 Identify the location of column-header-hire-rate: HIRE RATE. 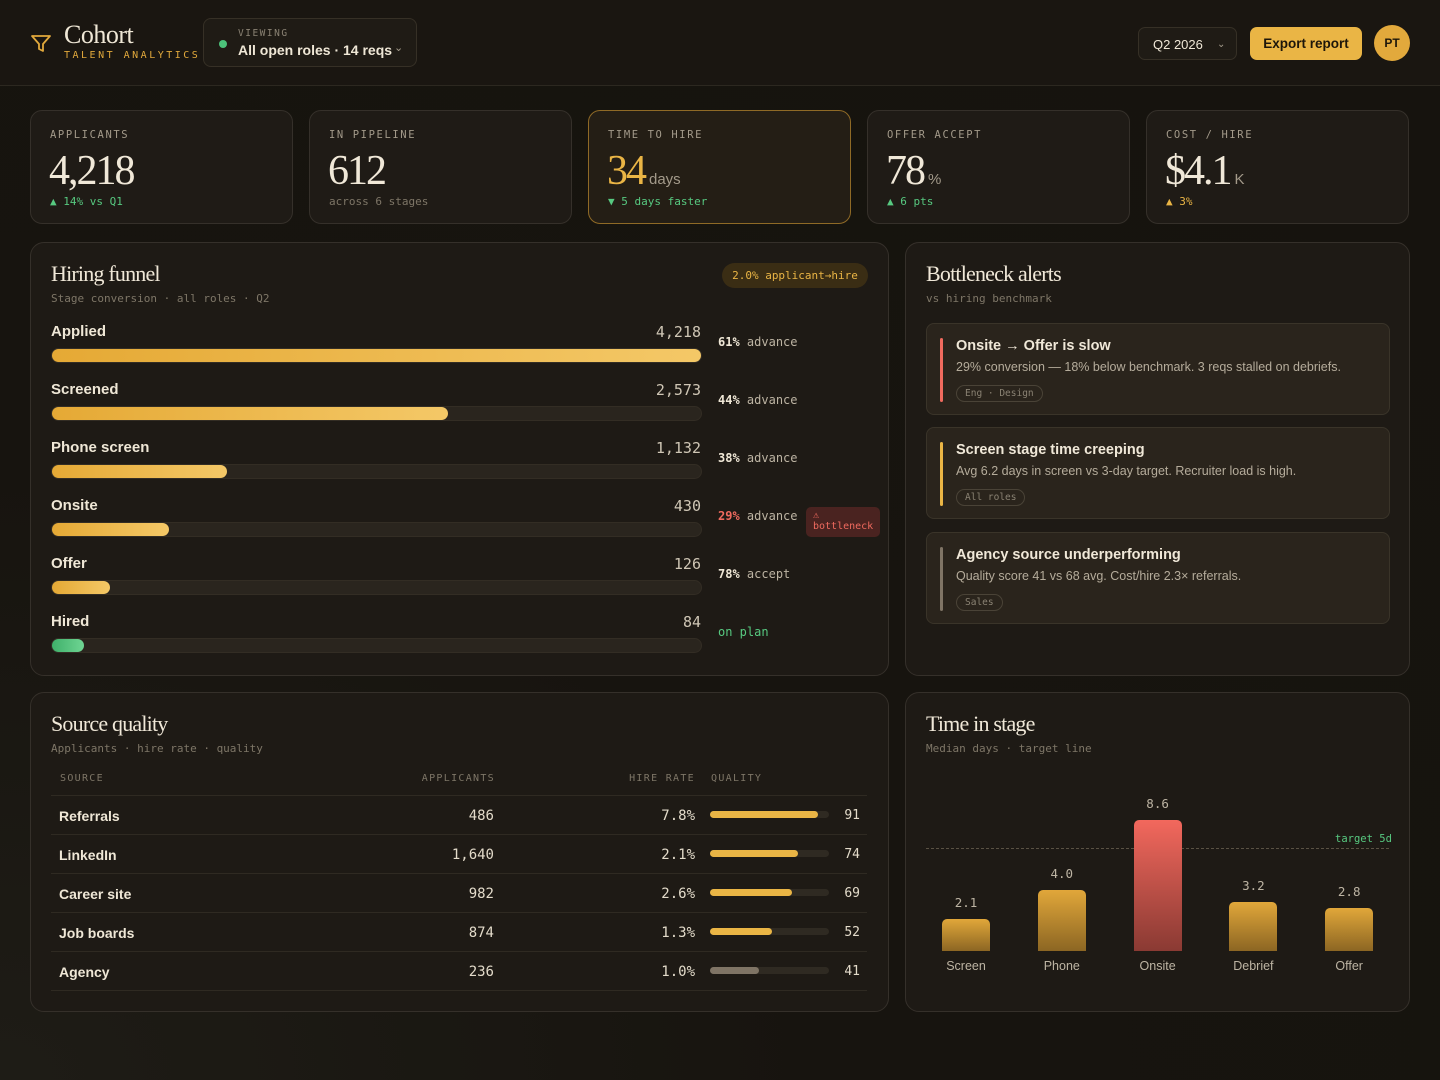
(662, 778).